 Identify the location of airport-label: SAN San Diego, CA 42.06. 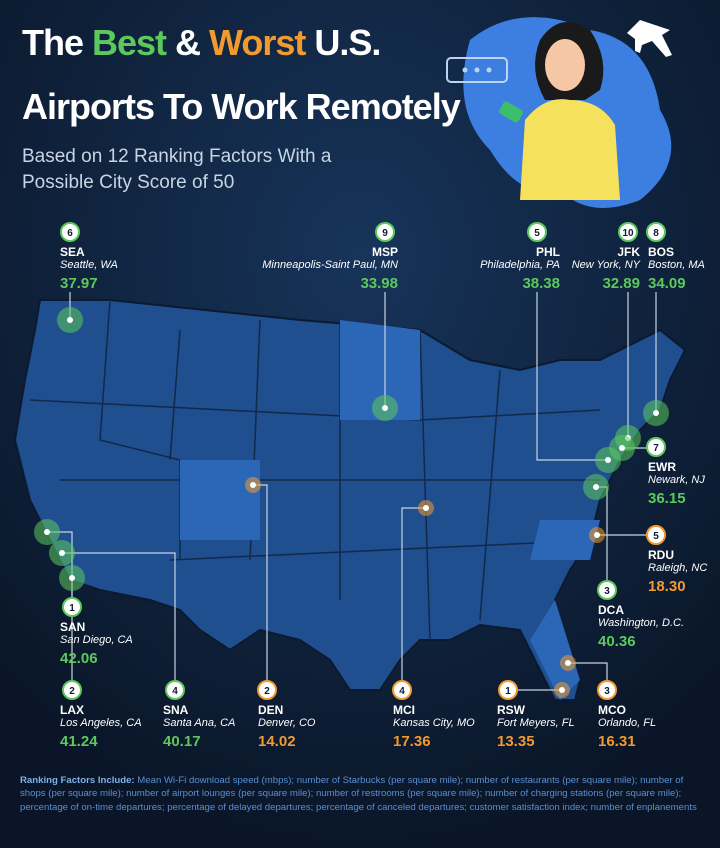
(96, 644).